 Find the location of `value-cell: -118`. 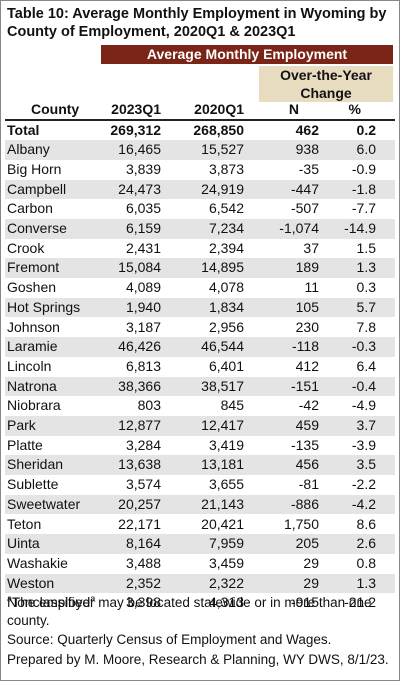

value-cell: -118 is located at coordinates (305, 346).